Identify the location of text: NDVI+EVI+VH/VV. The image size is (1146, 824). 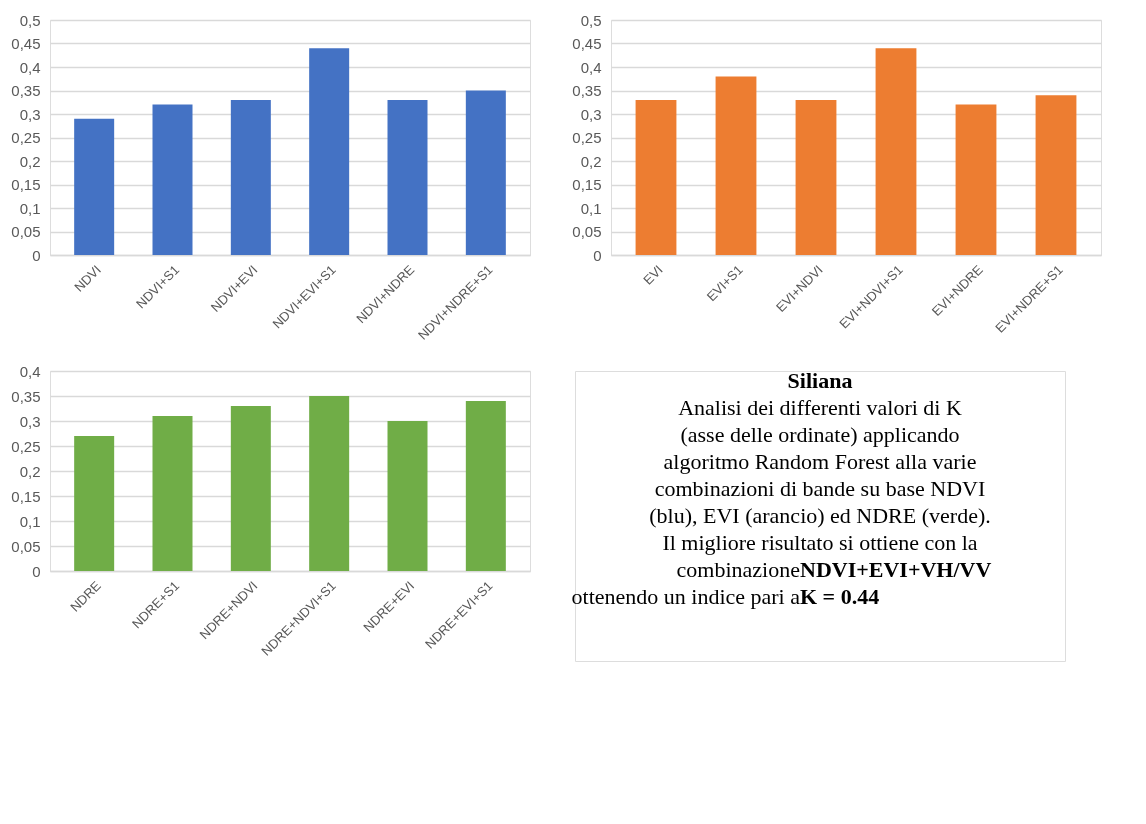
(896, 569).